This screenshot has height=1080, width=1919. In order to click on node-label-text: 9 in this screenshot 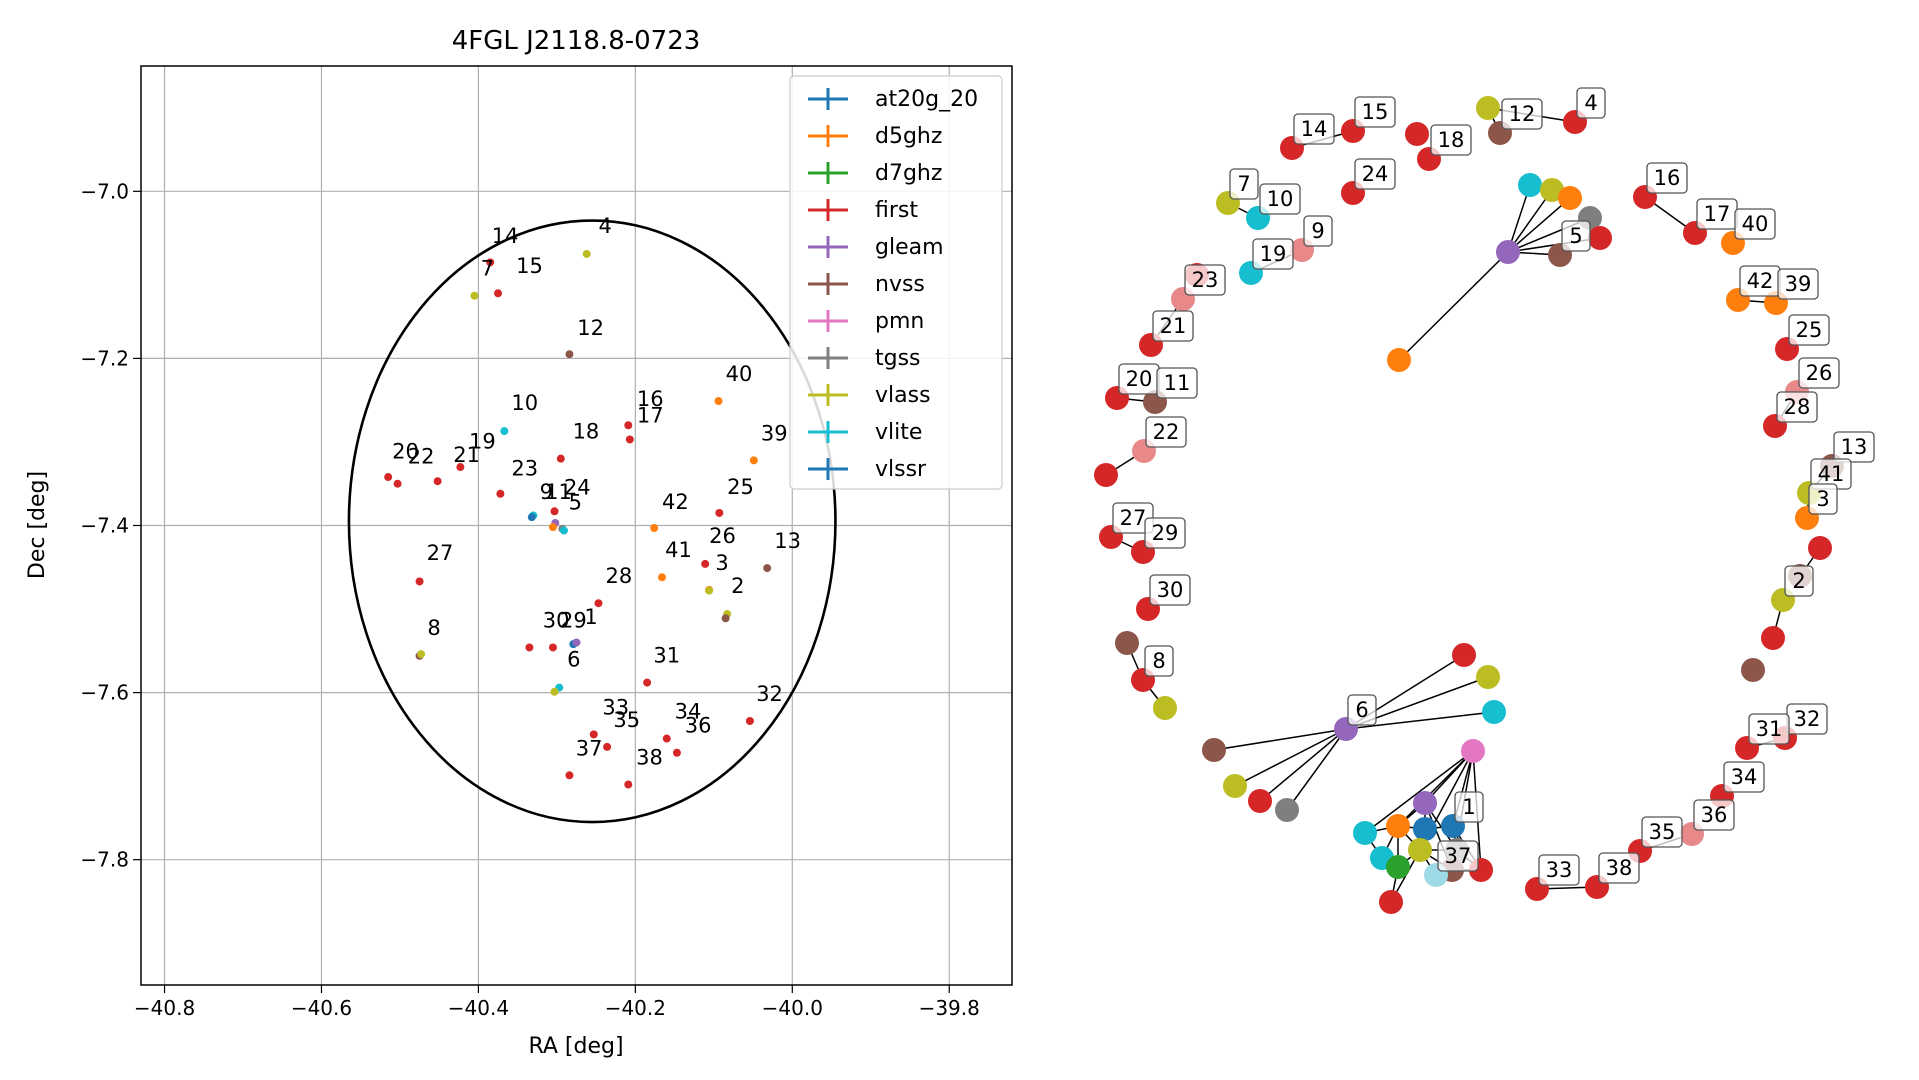, I will do `click(1317, 231)`.